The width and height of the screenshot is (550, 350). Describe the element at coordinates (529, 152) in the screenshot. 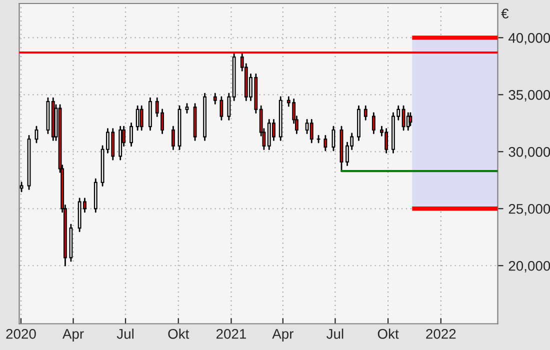

I see `y-tick-label: 30,000` at that location.